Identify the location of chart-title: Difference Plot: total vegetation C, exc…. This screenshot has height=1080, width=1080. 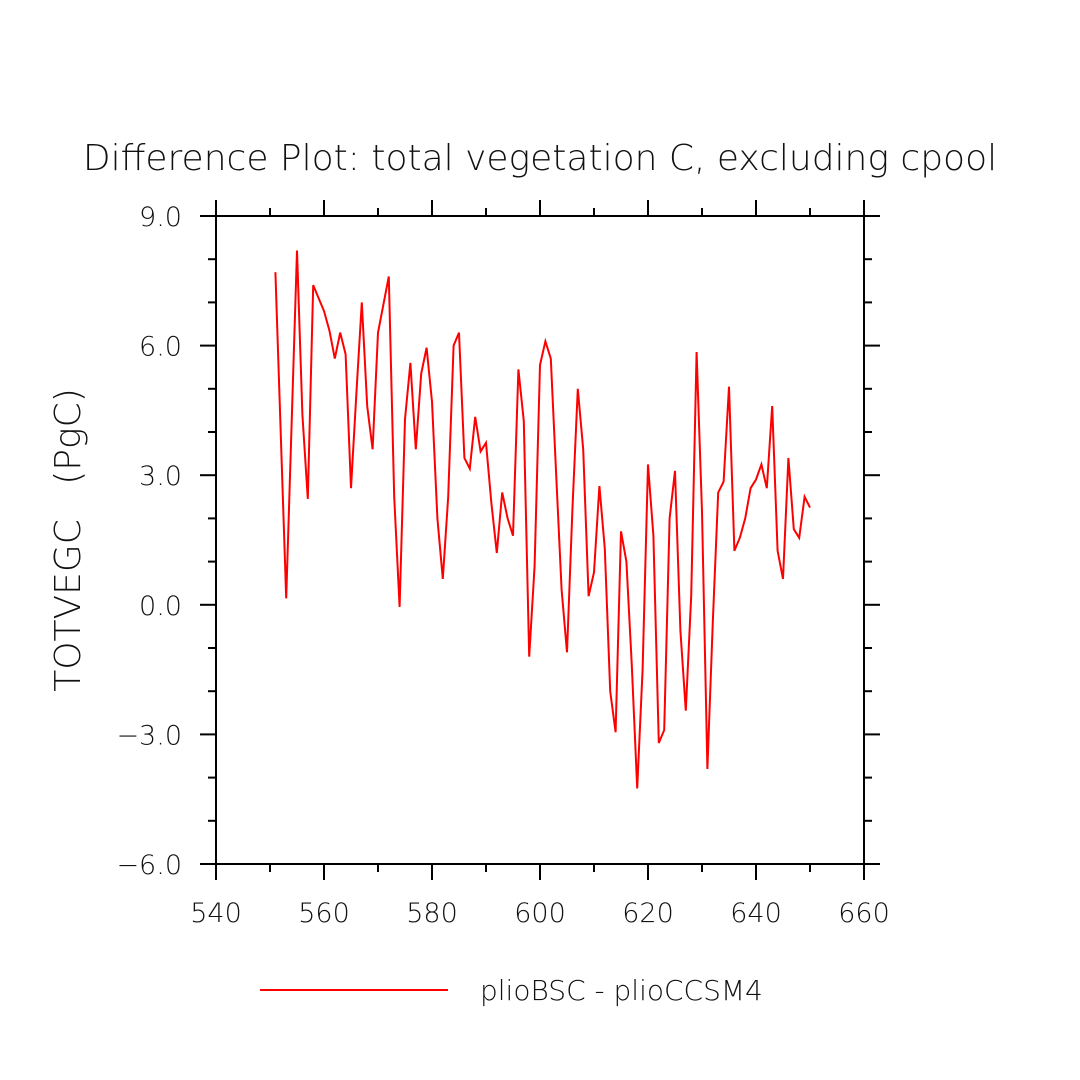
(540, 158).